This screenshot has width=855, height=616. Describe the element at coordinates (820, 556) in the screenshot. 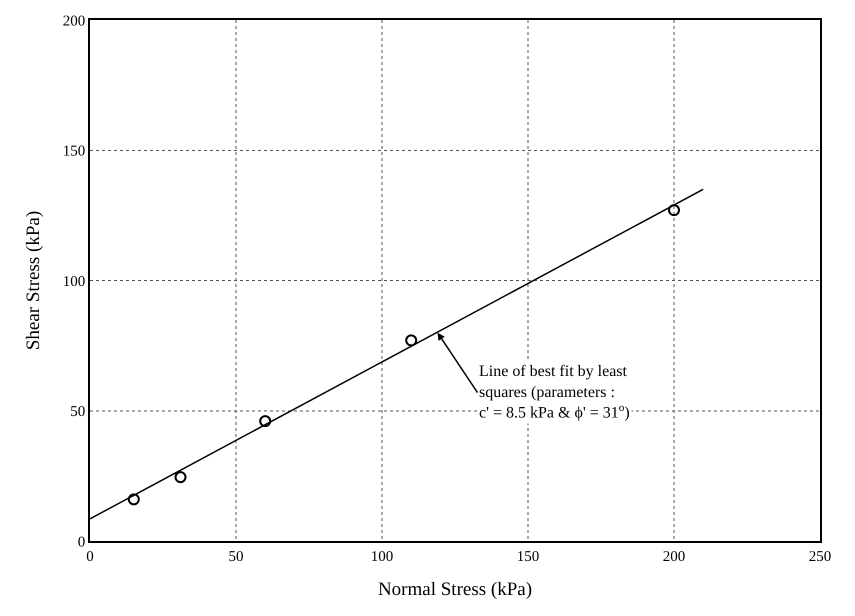

I see `x-tick-label: 250` at that location.